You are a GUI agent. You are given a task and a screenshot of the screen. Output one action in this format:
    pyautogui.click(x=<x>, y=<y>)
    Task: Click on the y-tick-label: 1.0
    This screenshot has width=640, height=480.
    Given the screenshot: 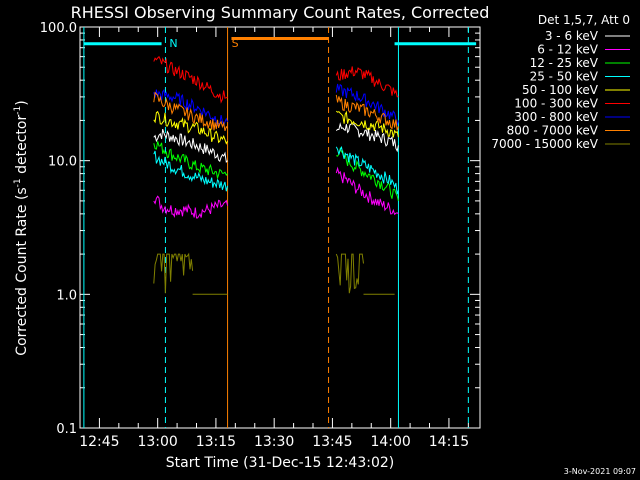 What is the action you would take?
    pyautogui.click(x=66, y=295)
    